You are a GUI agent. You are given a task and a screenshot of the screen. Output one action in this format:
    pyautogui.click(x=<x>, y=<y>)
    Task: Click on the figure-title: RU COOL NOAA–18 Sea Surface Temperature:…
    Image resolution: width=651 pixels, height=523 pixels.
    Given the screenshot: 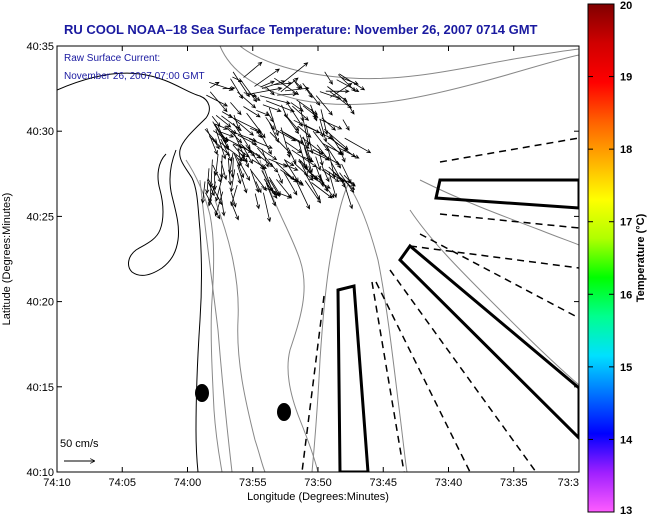 What is the action you would take?
    pyautogui.click(x=301, y=29)
    